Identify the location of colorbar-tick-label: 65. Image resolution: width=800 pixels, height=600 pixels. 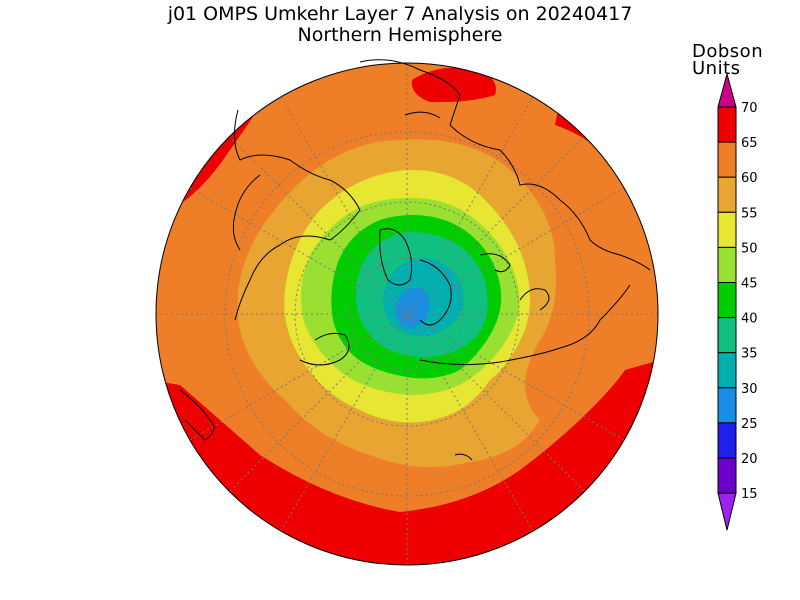
(749, 143).